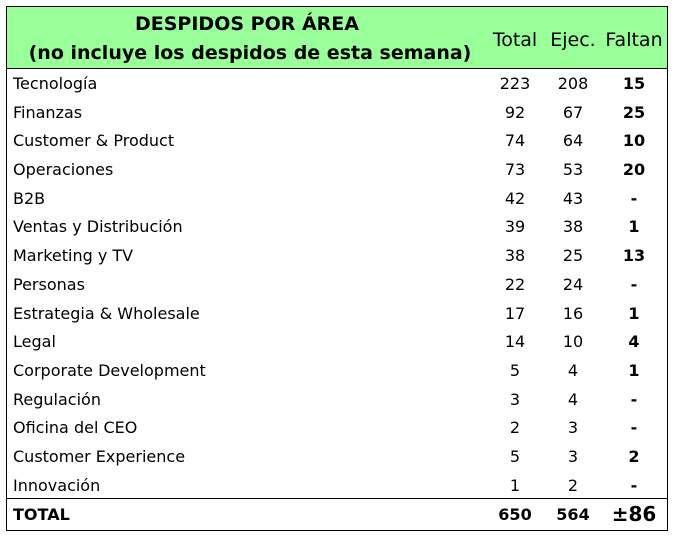  Describe the element at coordinates (55, 83) in the screenshot. I see `area-cell: Tecnología` at that location.